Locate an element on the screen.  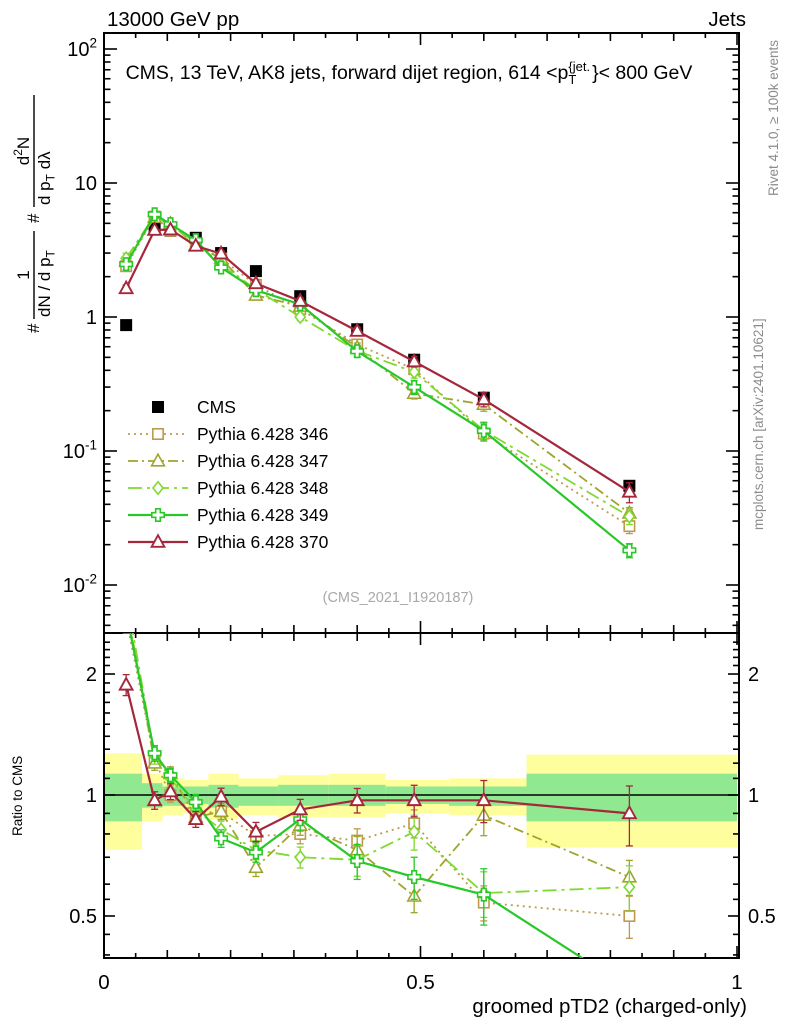
legend-label: Pythia 6.428 348 is located at coordinates (262, 488).